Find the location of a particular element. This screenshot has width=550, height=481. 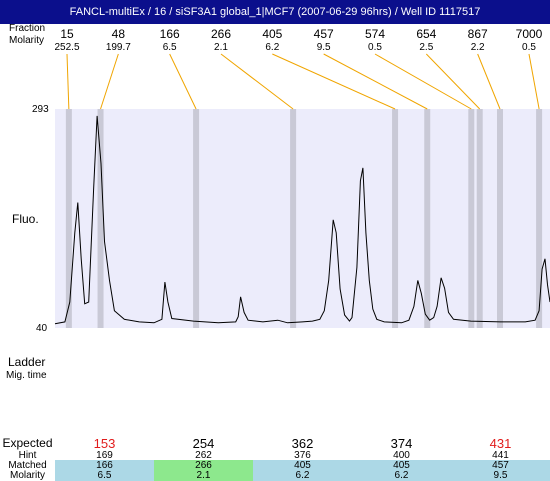

hint-value: 376 is located at coordinates (302, 455).